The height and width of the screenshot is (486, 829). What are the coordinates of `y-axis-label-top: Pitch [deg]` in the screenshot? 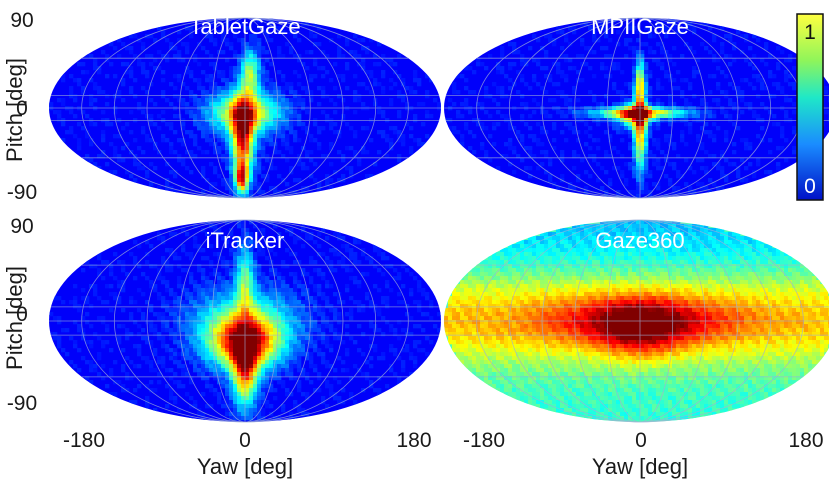 It's located at (14, 110).